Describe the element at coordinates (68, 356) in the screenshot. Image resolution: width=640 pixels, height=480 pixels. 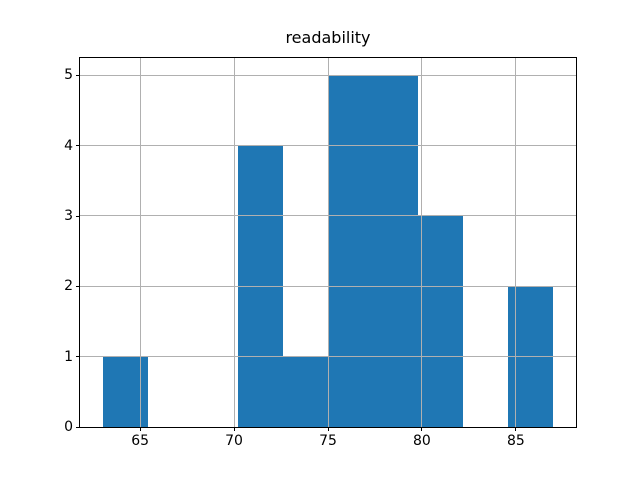
I see `y-tick-label: 1` at that location.